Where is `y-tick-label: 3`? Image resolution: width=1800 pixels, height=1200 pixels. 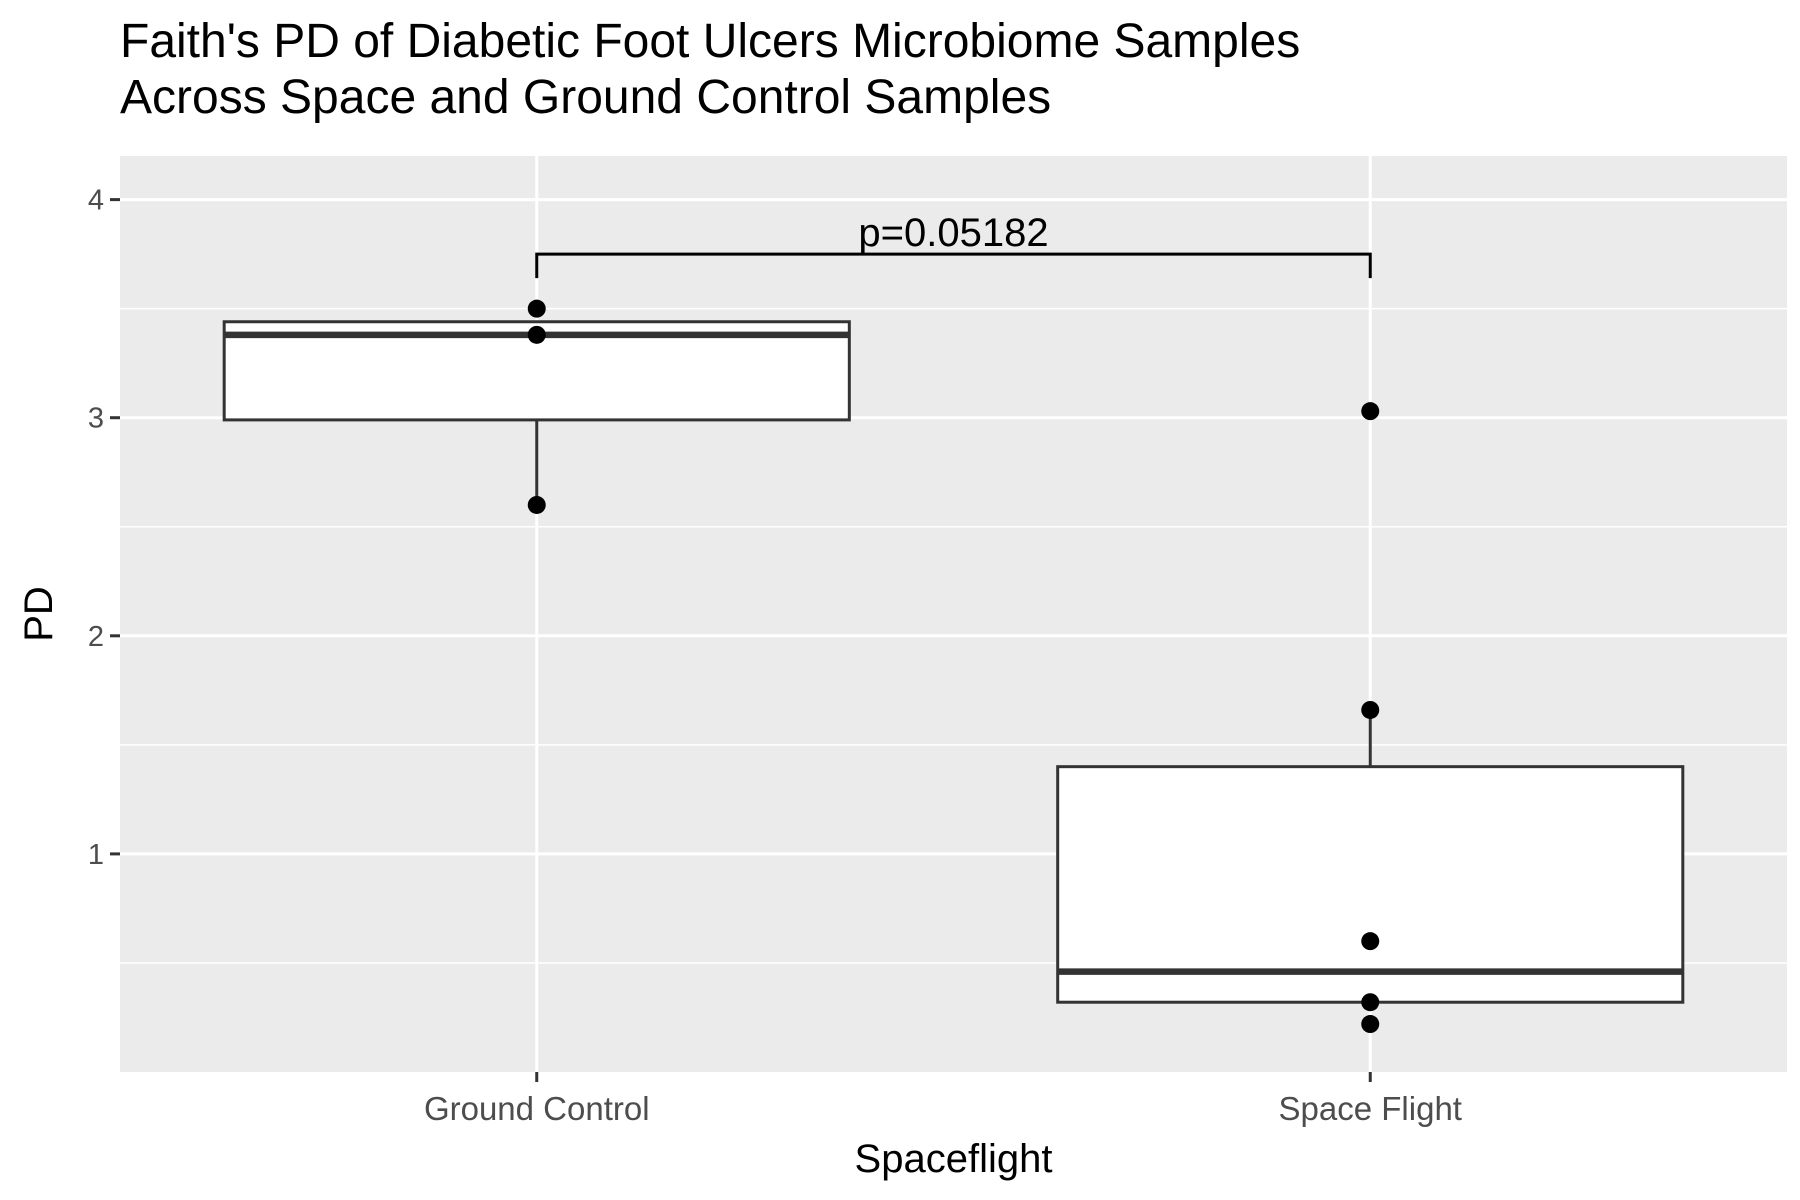
y-tick-label: 3 is located at coordinates (96, 419).